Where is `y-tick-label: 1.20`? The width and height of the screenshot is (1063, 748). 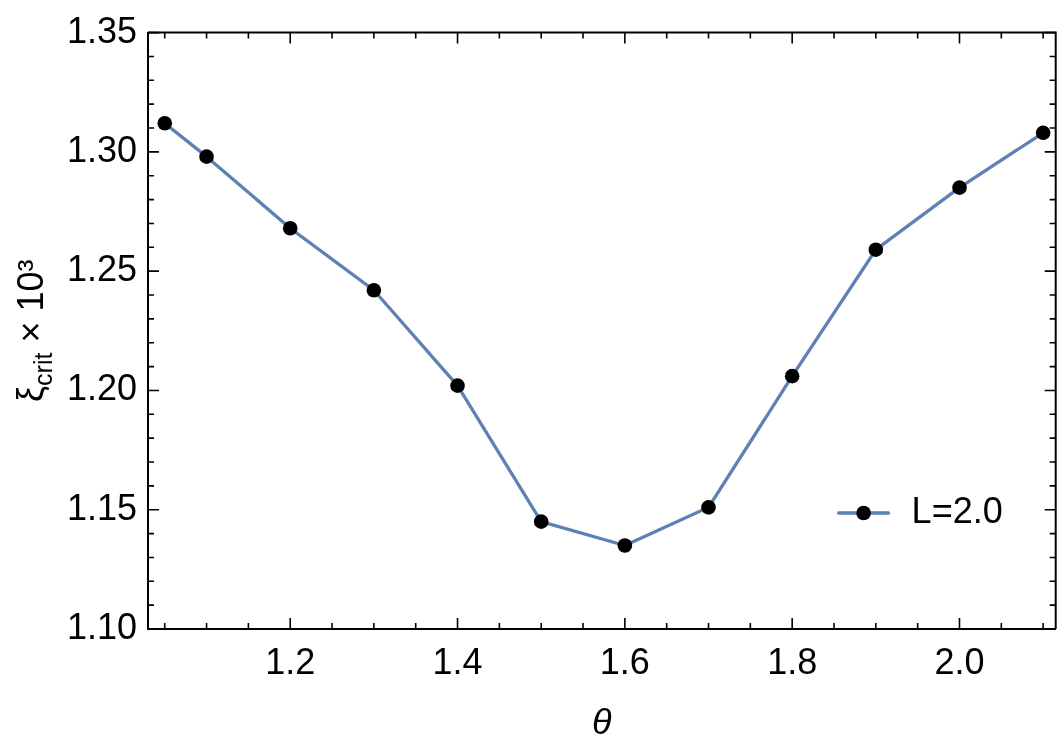 y-tick-label: 1.20 is located at coordinates (101, 388).